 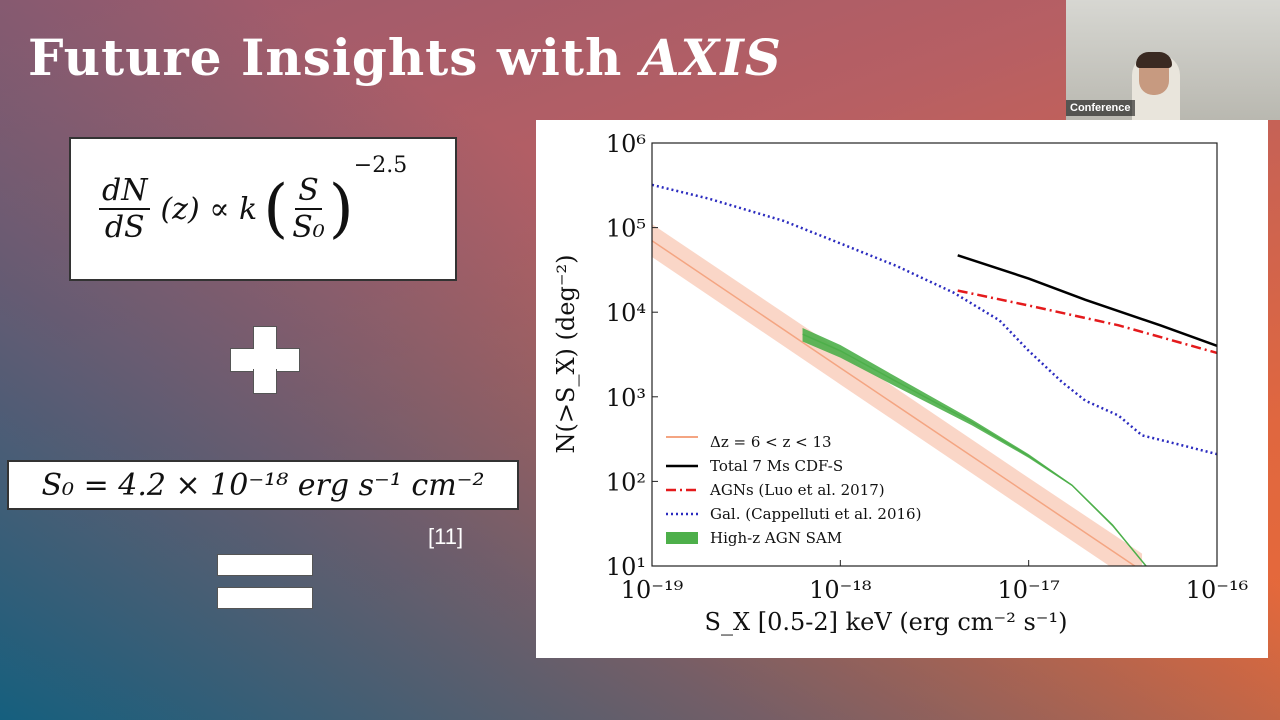 I want to click on x-tick-label: 10⁻¹⁶, so click(x=1217, y=590).